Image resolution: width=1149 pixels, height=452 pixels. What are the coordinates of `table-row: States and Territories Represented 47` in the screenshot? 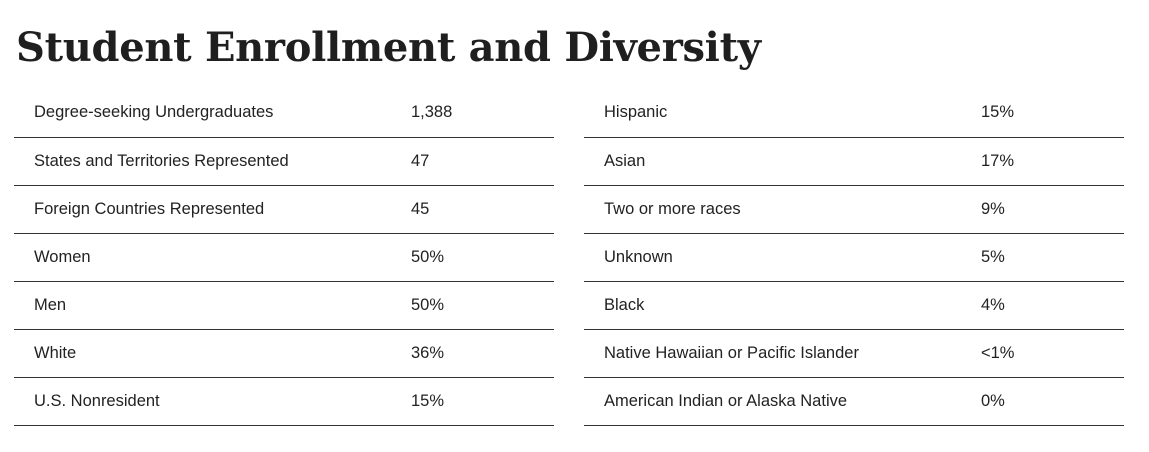 It's located at (284, 161).